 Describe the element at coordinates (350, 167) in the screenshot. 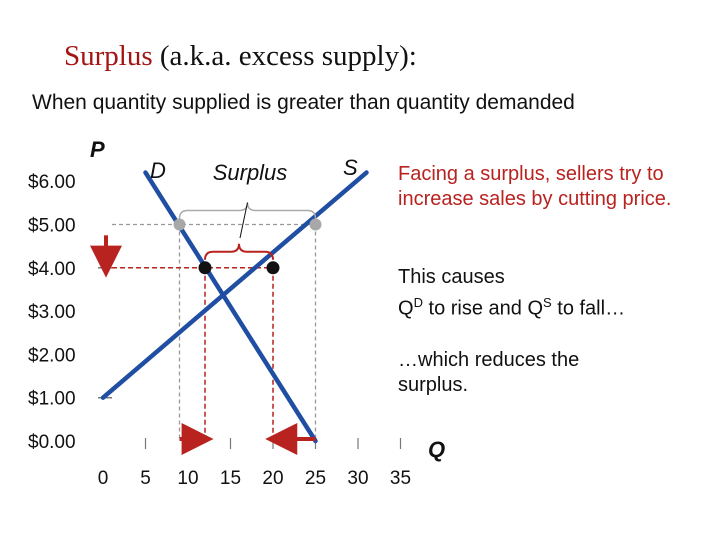

I see `supply-label: S` at that location.